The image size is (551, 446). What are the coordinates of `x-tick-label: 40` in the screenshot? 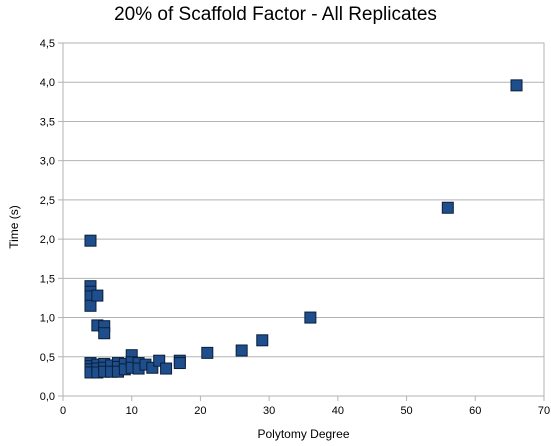 It's located at (338, 411).